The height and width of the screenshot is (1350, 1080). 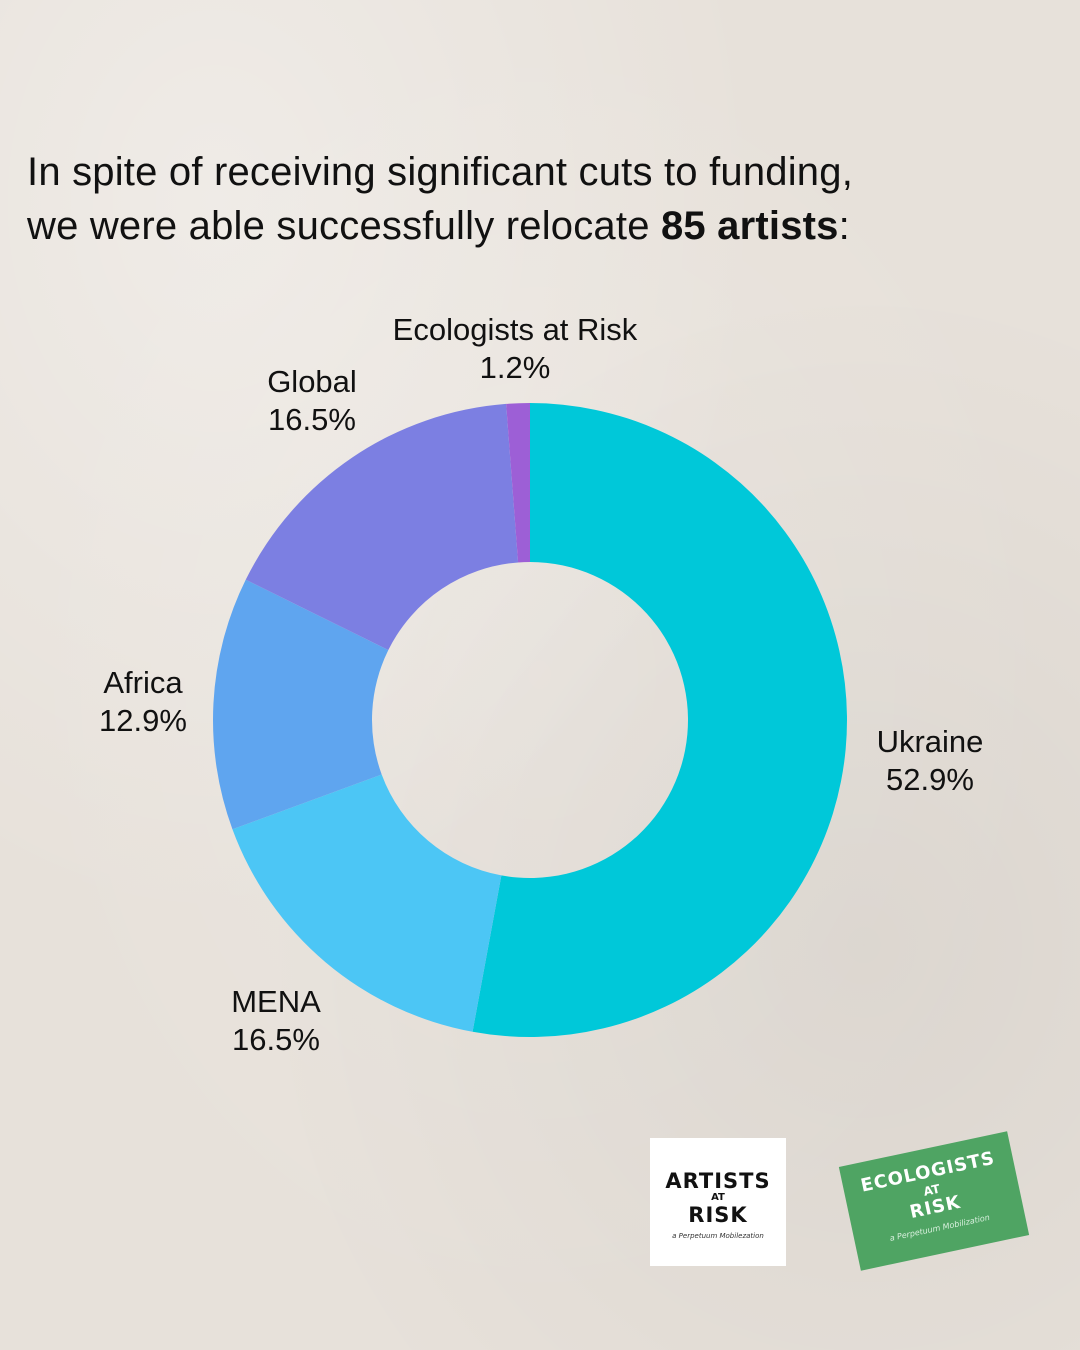 I want to click on label-africa: Africa, so click(x=143, y=682).